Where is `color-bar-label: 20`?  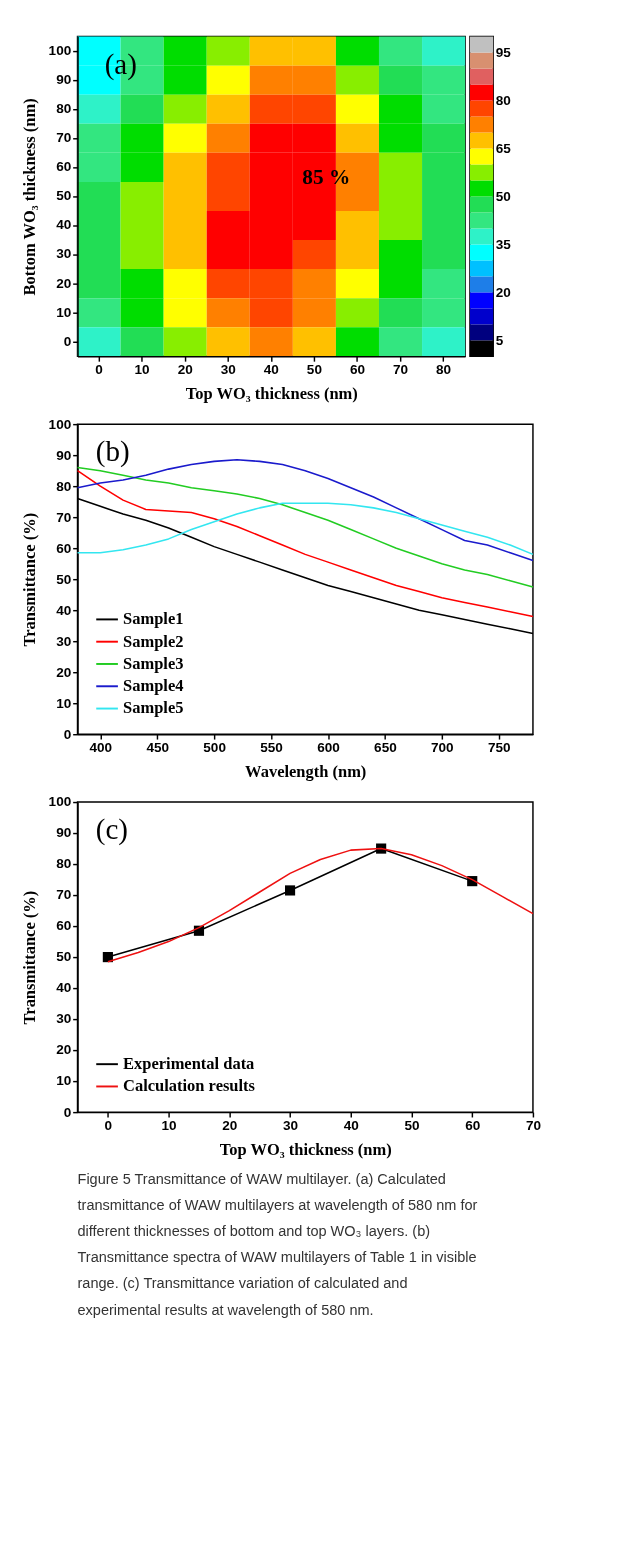
color-bar-label: 20 is located at coordinates (503, 292).